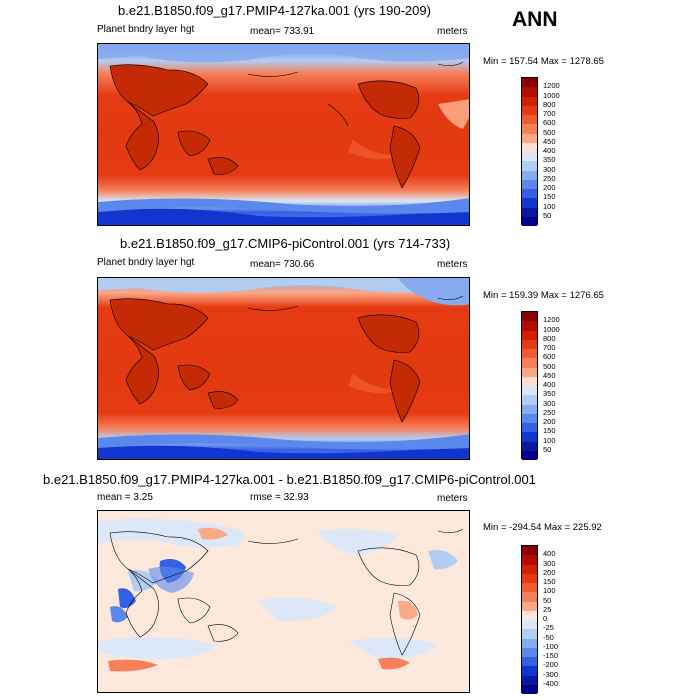  Describe the element at coordinates (452, 264) in the screenshot. I see `panel2-units: meters` at that location.